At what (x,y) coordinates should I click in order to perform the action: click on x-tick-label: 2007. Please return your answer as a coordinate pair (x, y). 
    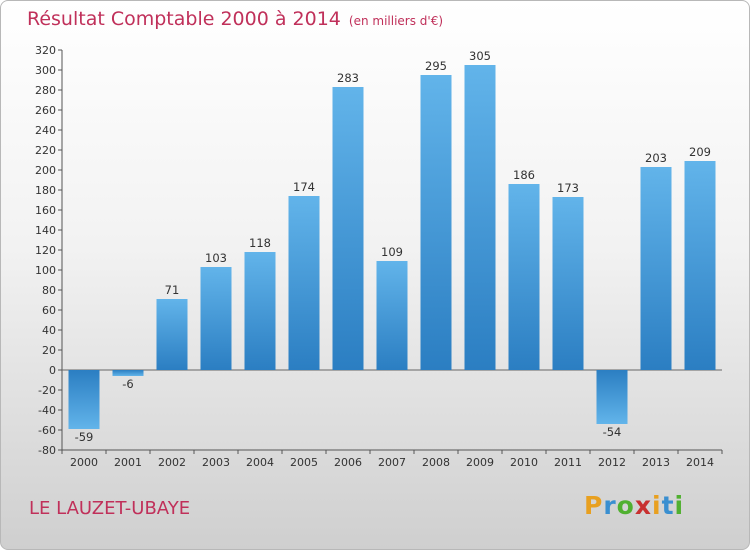
    Looking at the image, I should click on (392, 462).